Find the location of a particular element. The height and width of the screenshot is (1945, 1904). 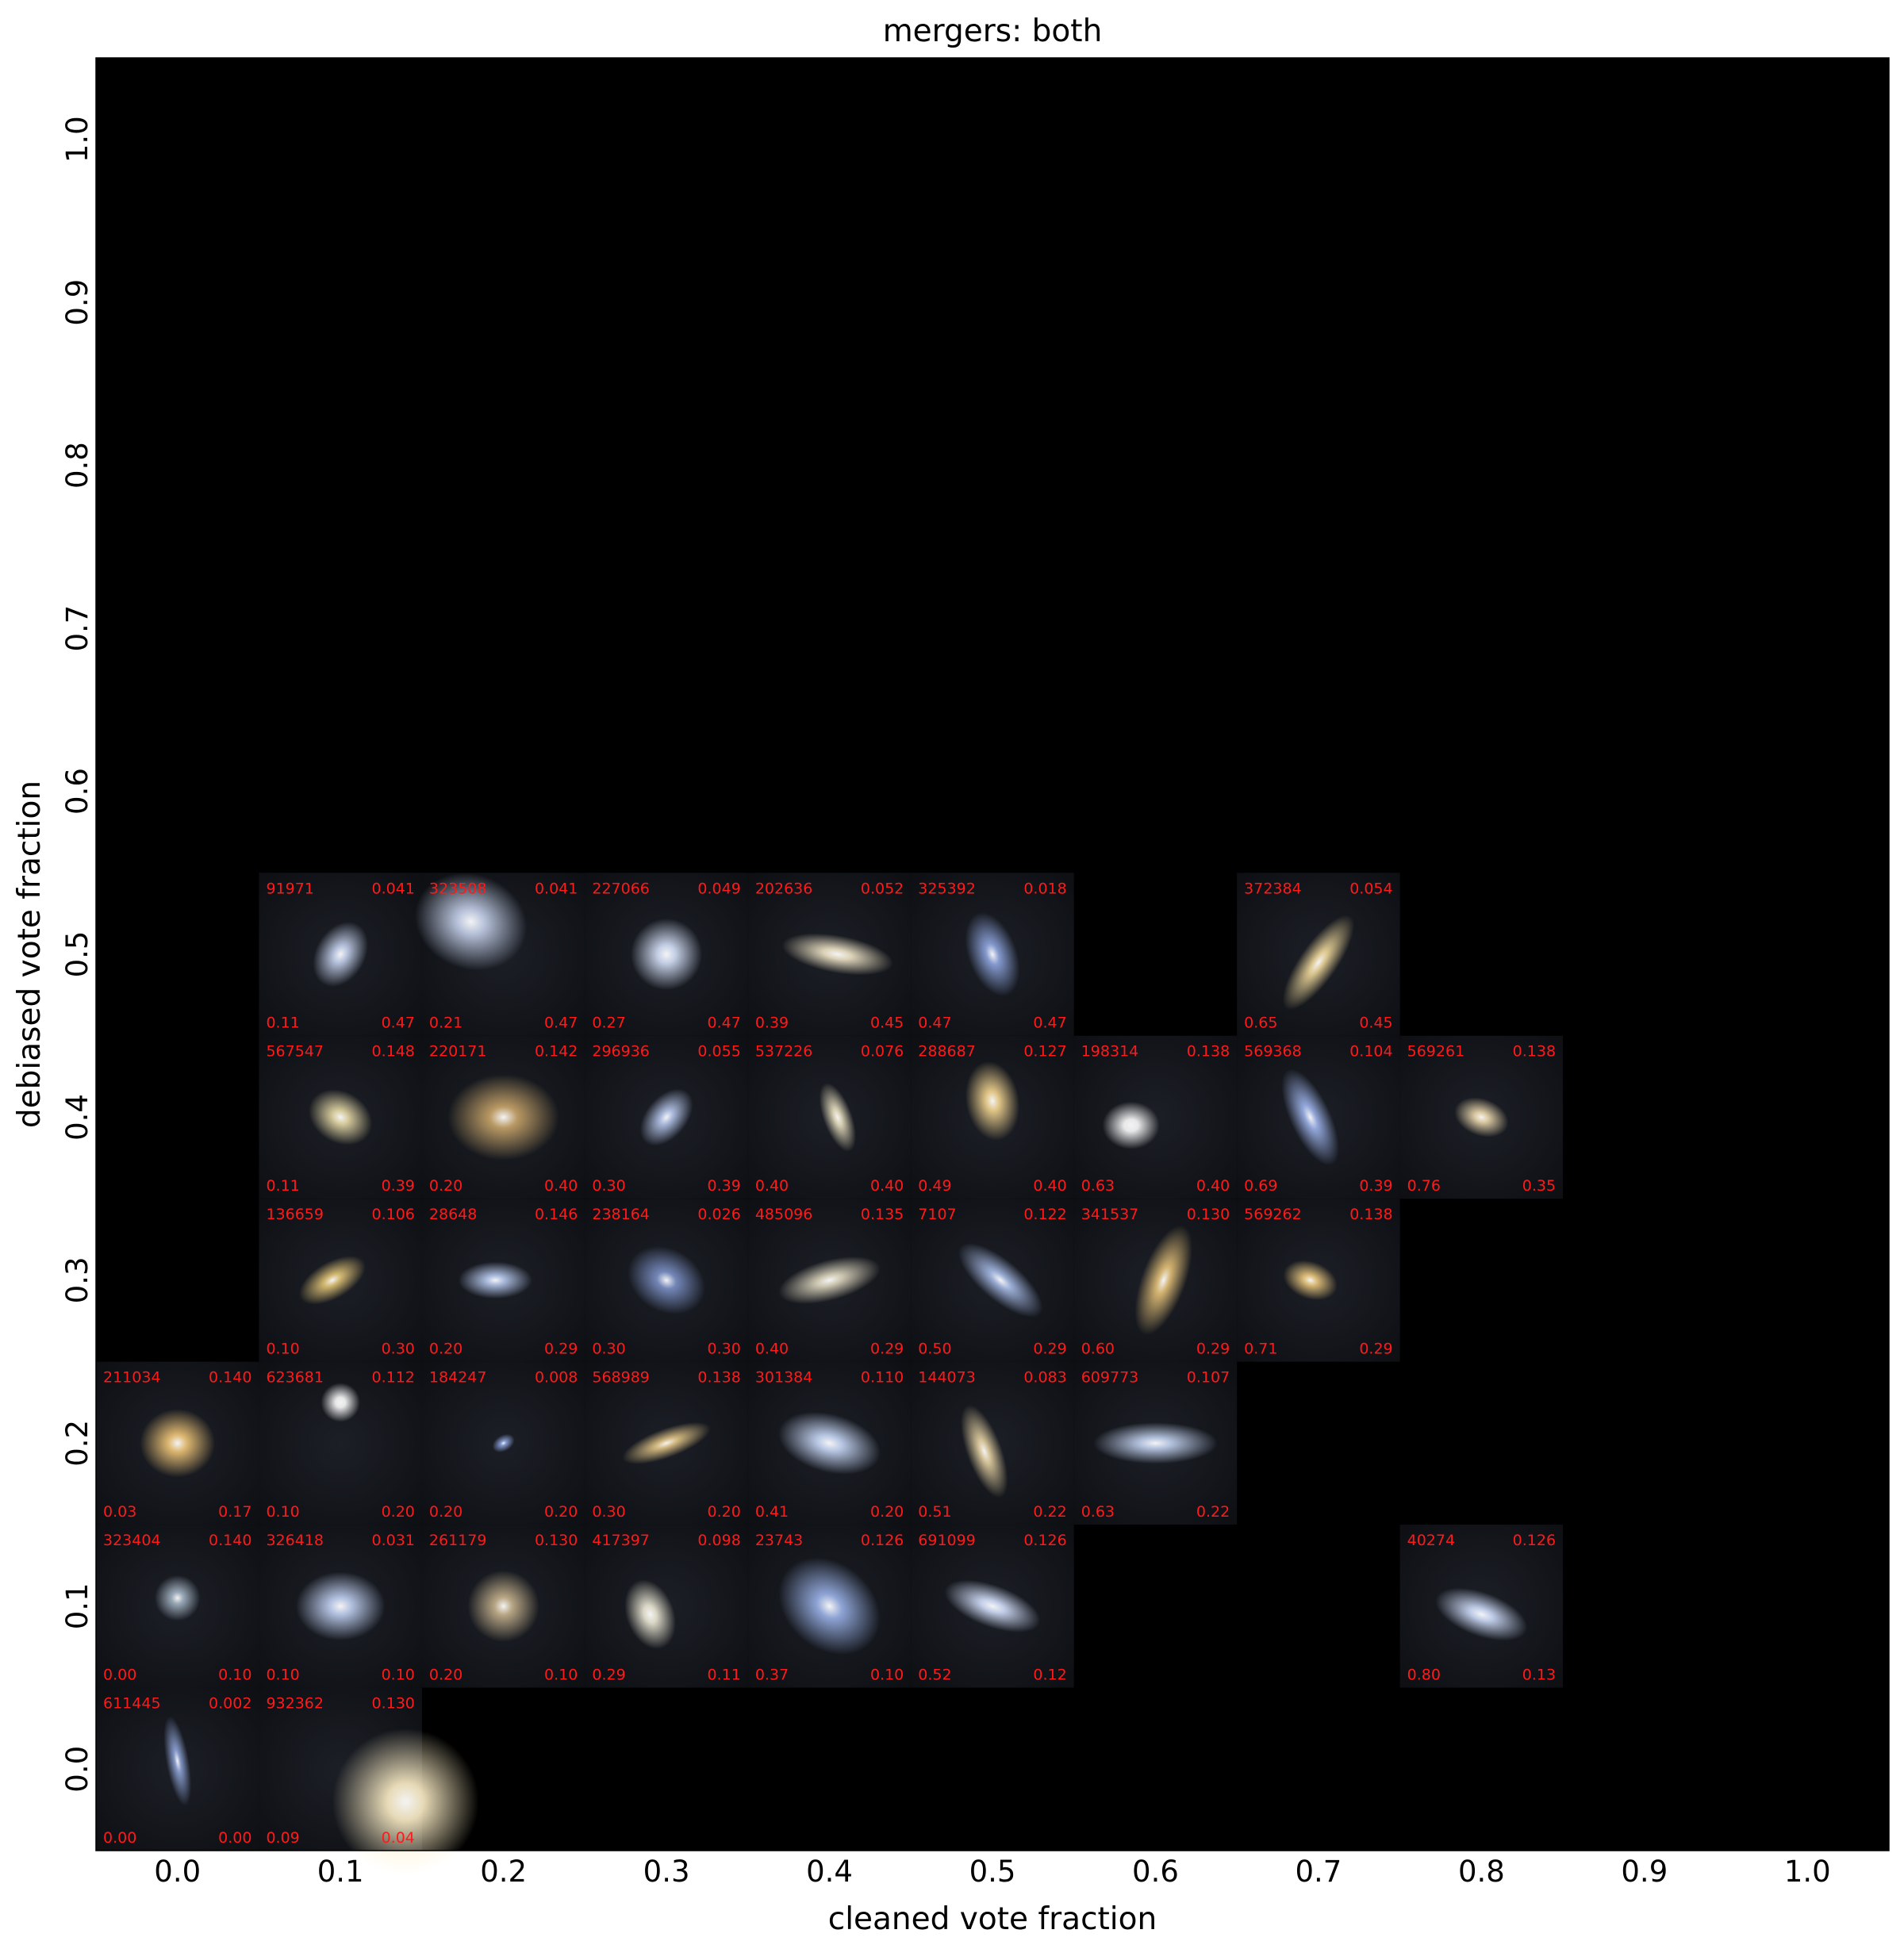

cell-value: 0.008 is located at coordinates (556, 1378).